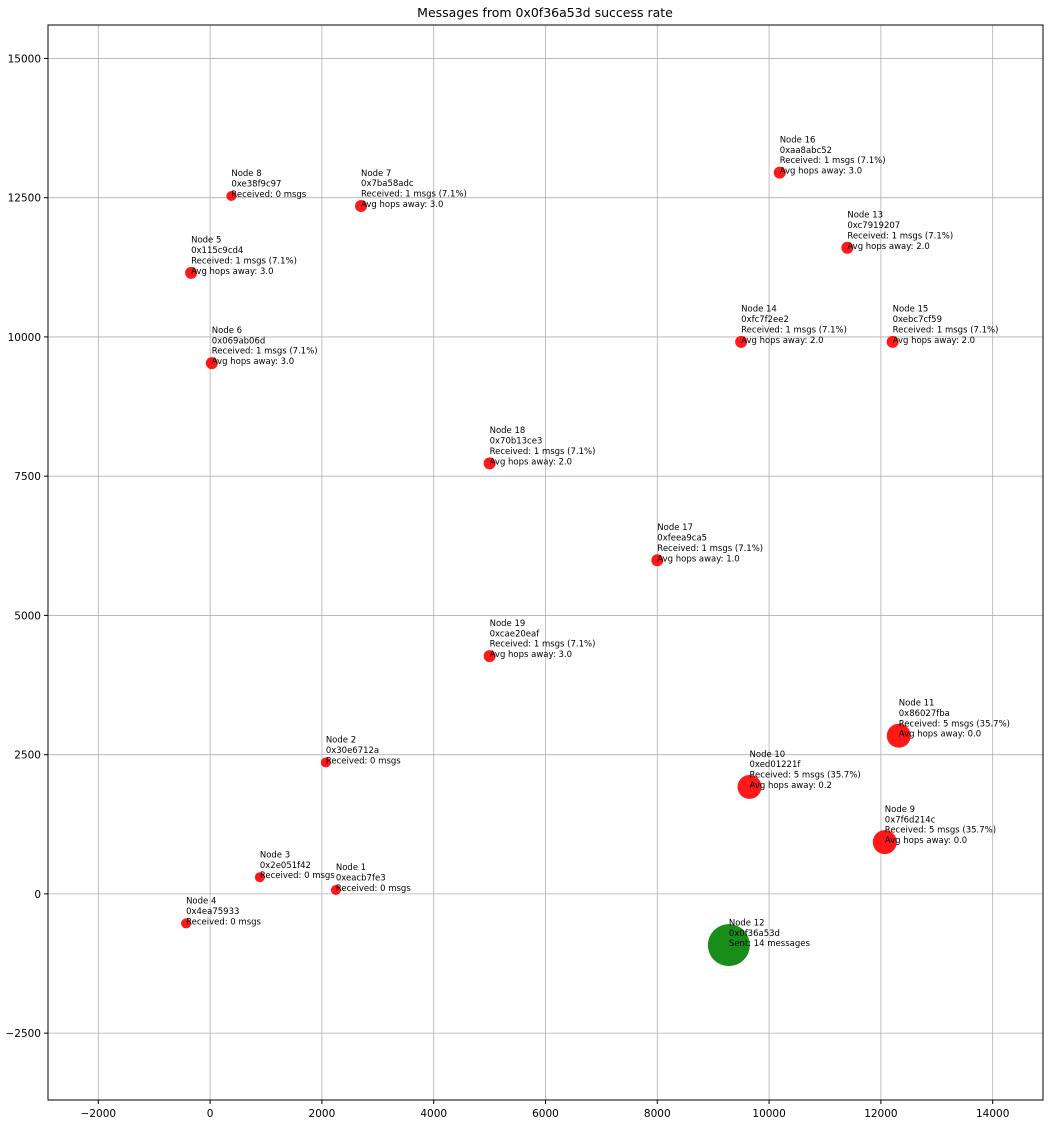 Image resolution: width=1050 pixels, height=1123 pixels. I want to click on x-tick-label: 6000, so click(545, 1114).